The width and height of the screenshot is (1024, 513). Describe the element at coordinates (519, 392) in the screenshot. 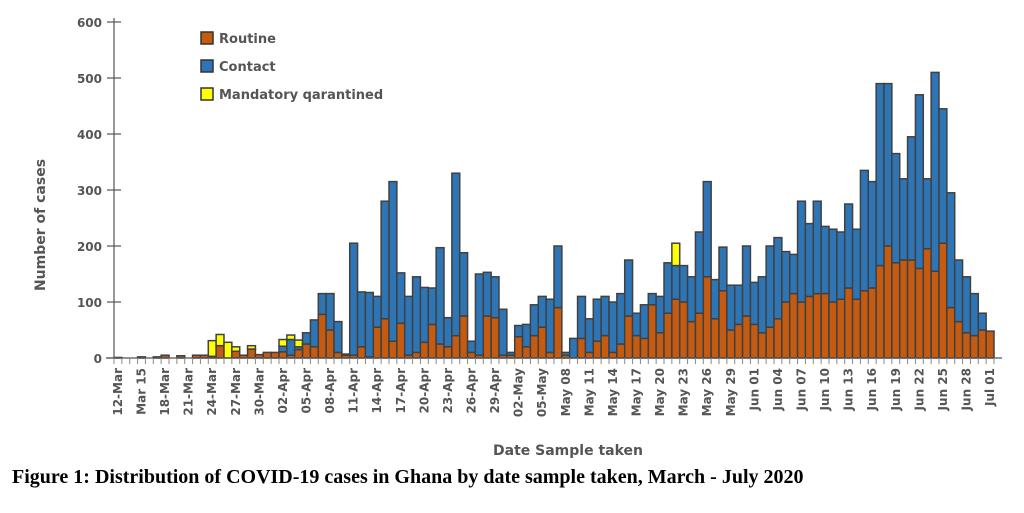

I see `x-tick-label: 02-May` at that location.